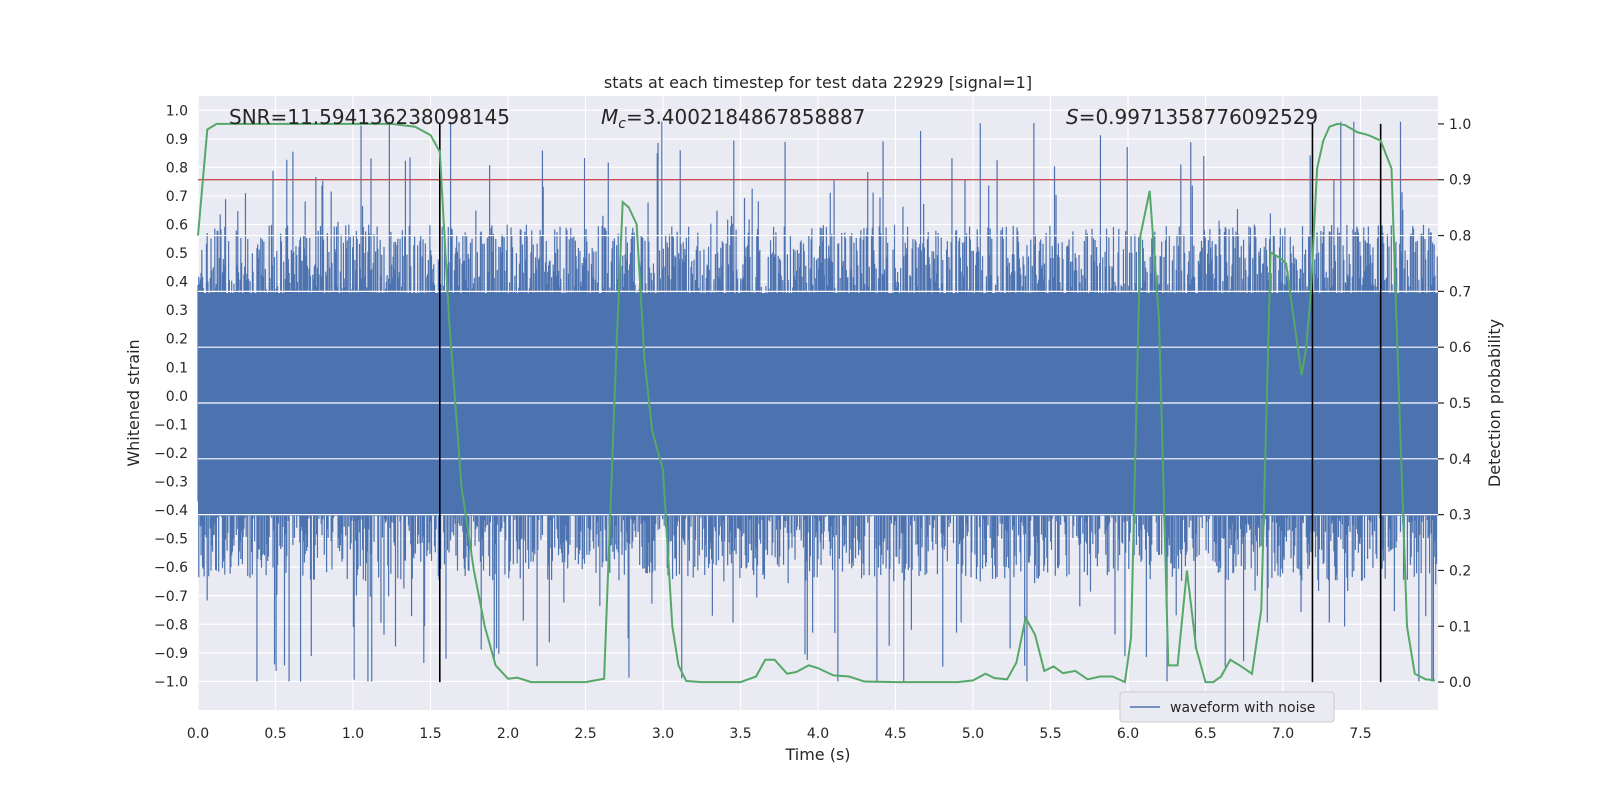 This screenshot has height=800, width=1600. I want to click on x-tick-label: 6.5, so click(1205, 734).